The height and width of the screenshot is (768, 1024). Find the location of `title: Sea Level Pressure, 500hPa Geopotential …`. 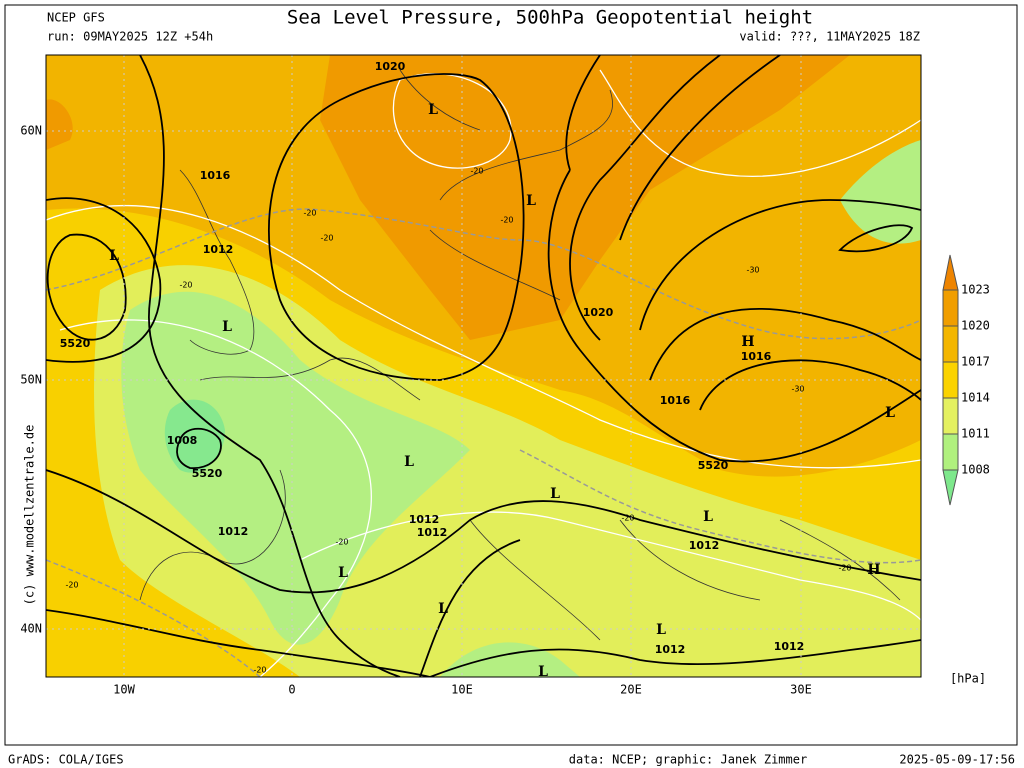

title: Sea Level Pressure, 500hPa Geopotential … is located at coordinates (550, 18).